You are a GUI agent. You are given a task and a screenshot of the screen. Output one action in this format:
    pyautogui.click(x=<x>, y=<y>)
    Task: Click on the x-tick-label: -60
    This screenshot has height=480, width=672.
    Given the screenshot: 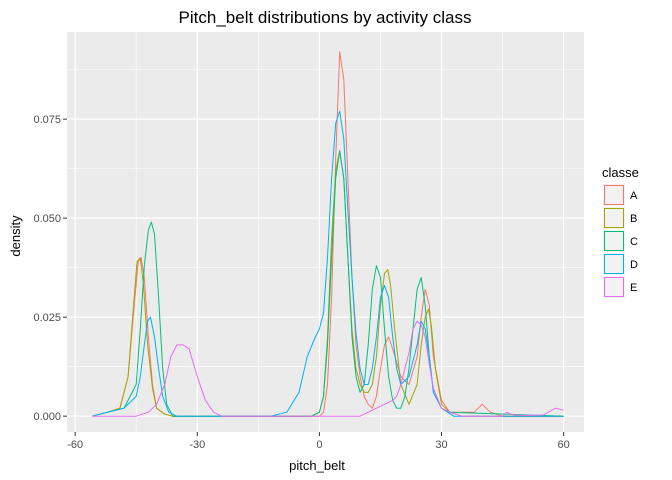 What is the action you would take?
    pyautogui.click(x=75, y=445)
    